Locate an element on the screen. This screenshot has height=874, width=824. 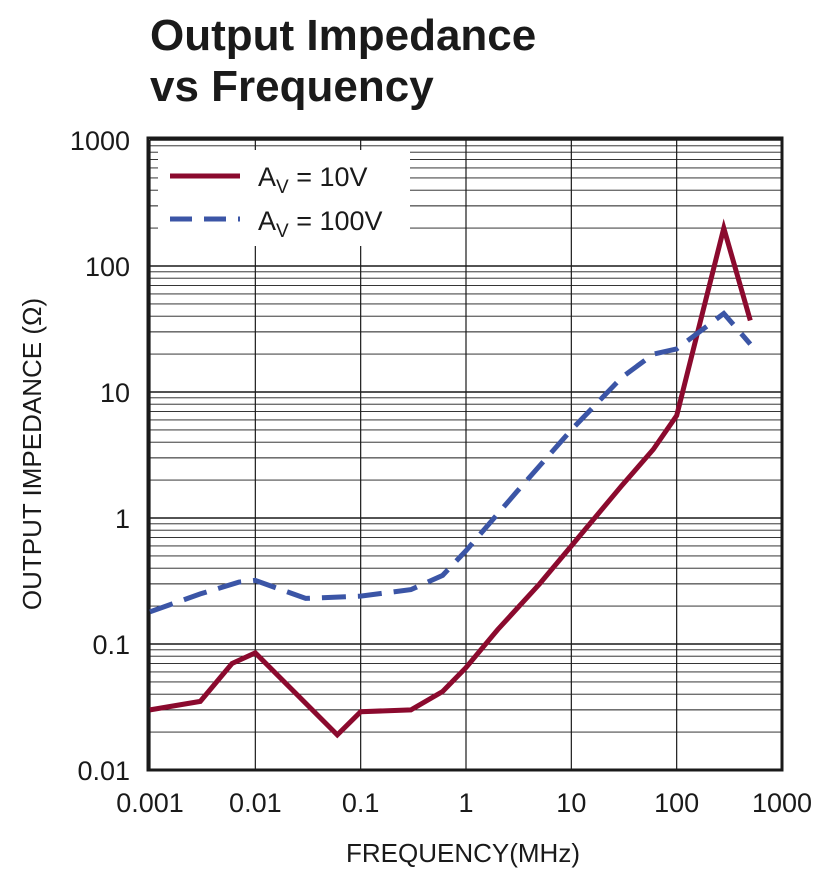
x-axis-label: FREQUENCY(MHz) is located at coordinates (463, 853).